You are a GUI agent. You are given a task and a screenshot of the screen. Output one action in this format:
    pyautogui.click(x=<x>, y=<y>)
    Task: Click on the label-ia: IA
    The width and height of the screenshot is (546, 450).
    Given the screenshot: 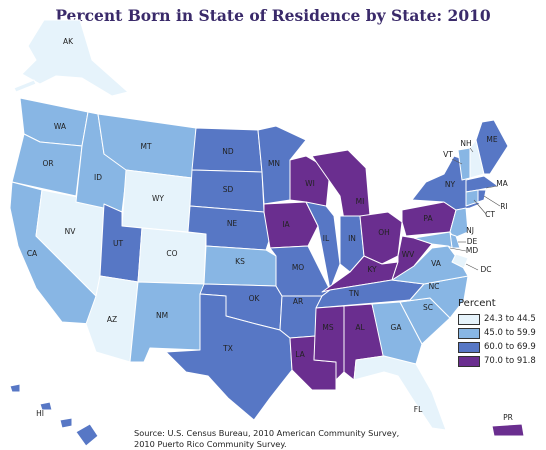 What is the action you would take?
    pyautogui.click(x=286, y=224)
    